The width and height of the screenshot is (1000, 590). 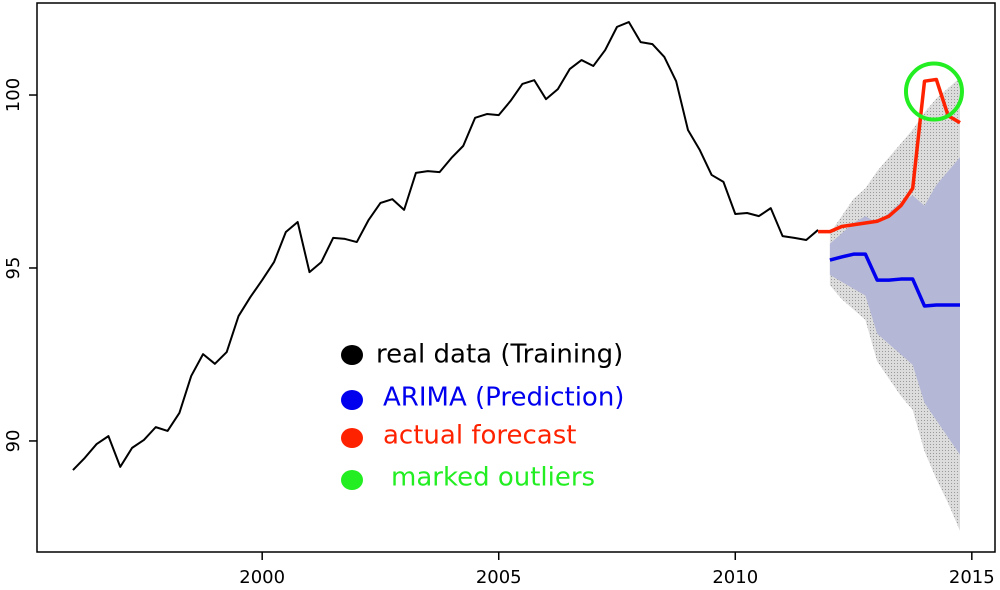 What do you see at coordinates (13, 95) in the screenshot?
I see `y-tick-label: 100` at bounding box center [13, 95].